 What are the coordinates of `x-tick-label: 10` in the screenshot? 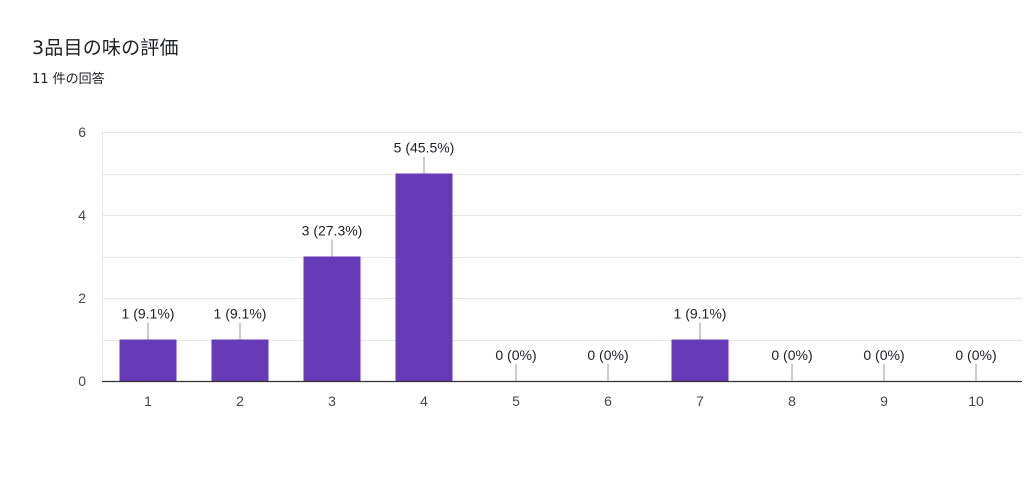 It's located at (976, 401).